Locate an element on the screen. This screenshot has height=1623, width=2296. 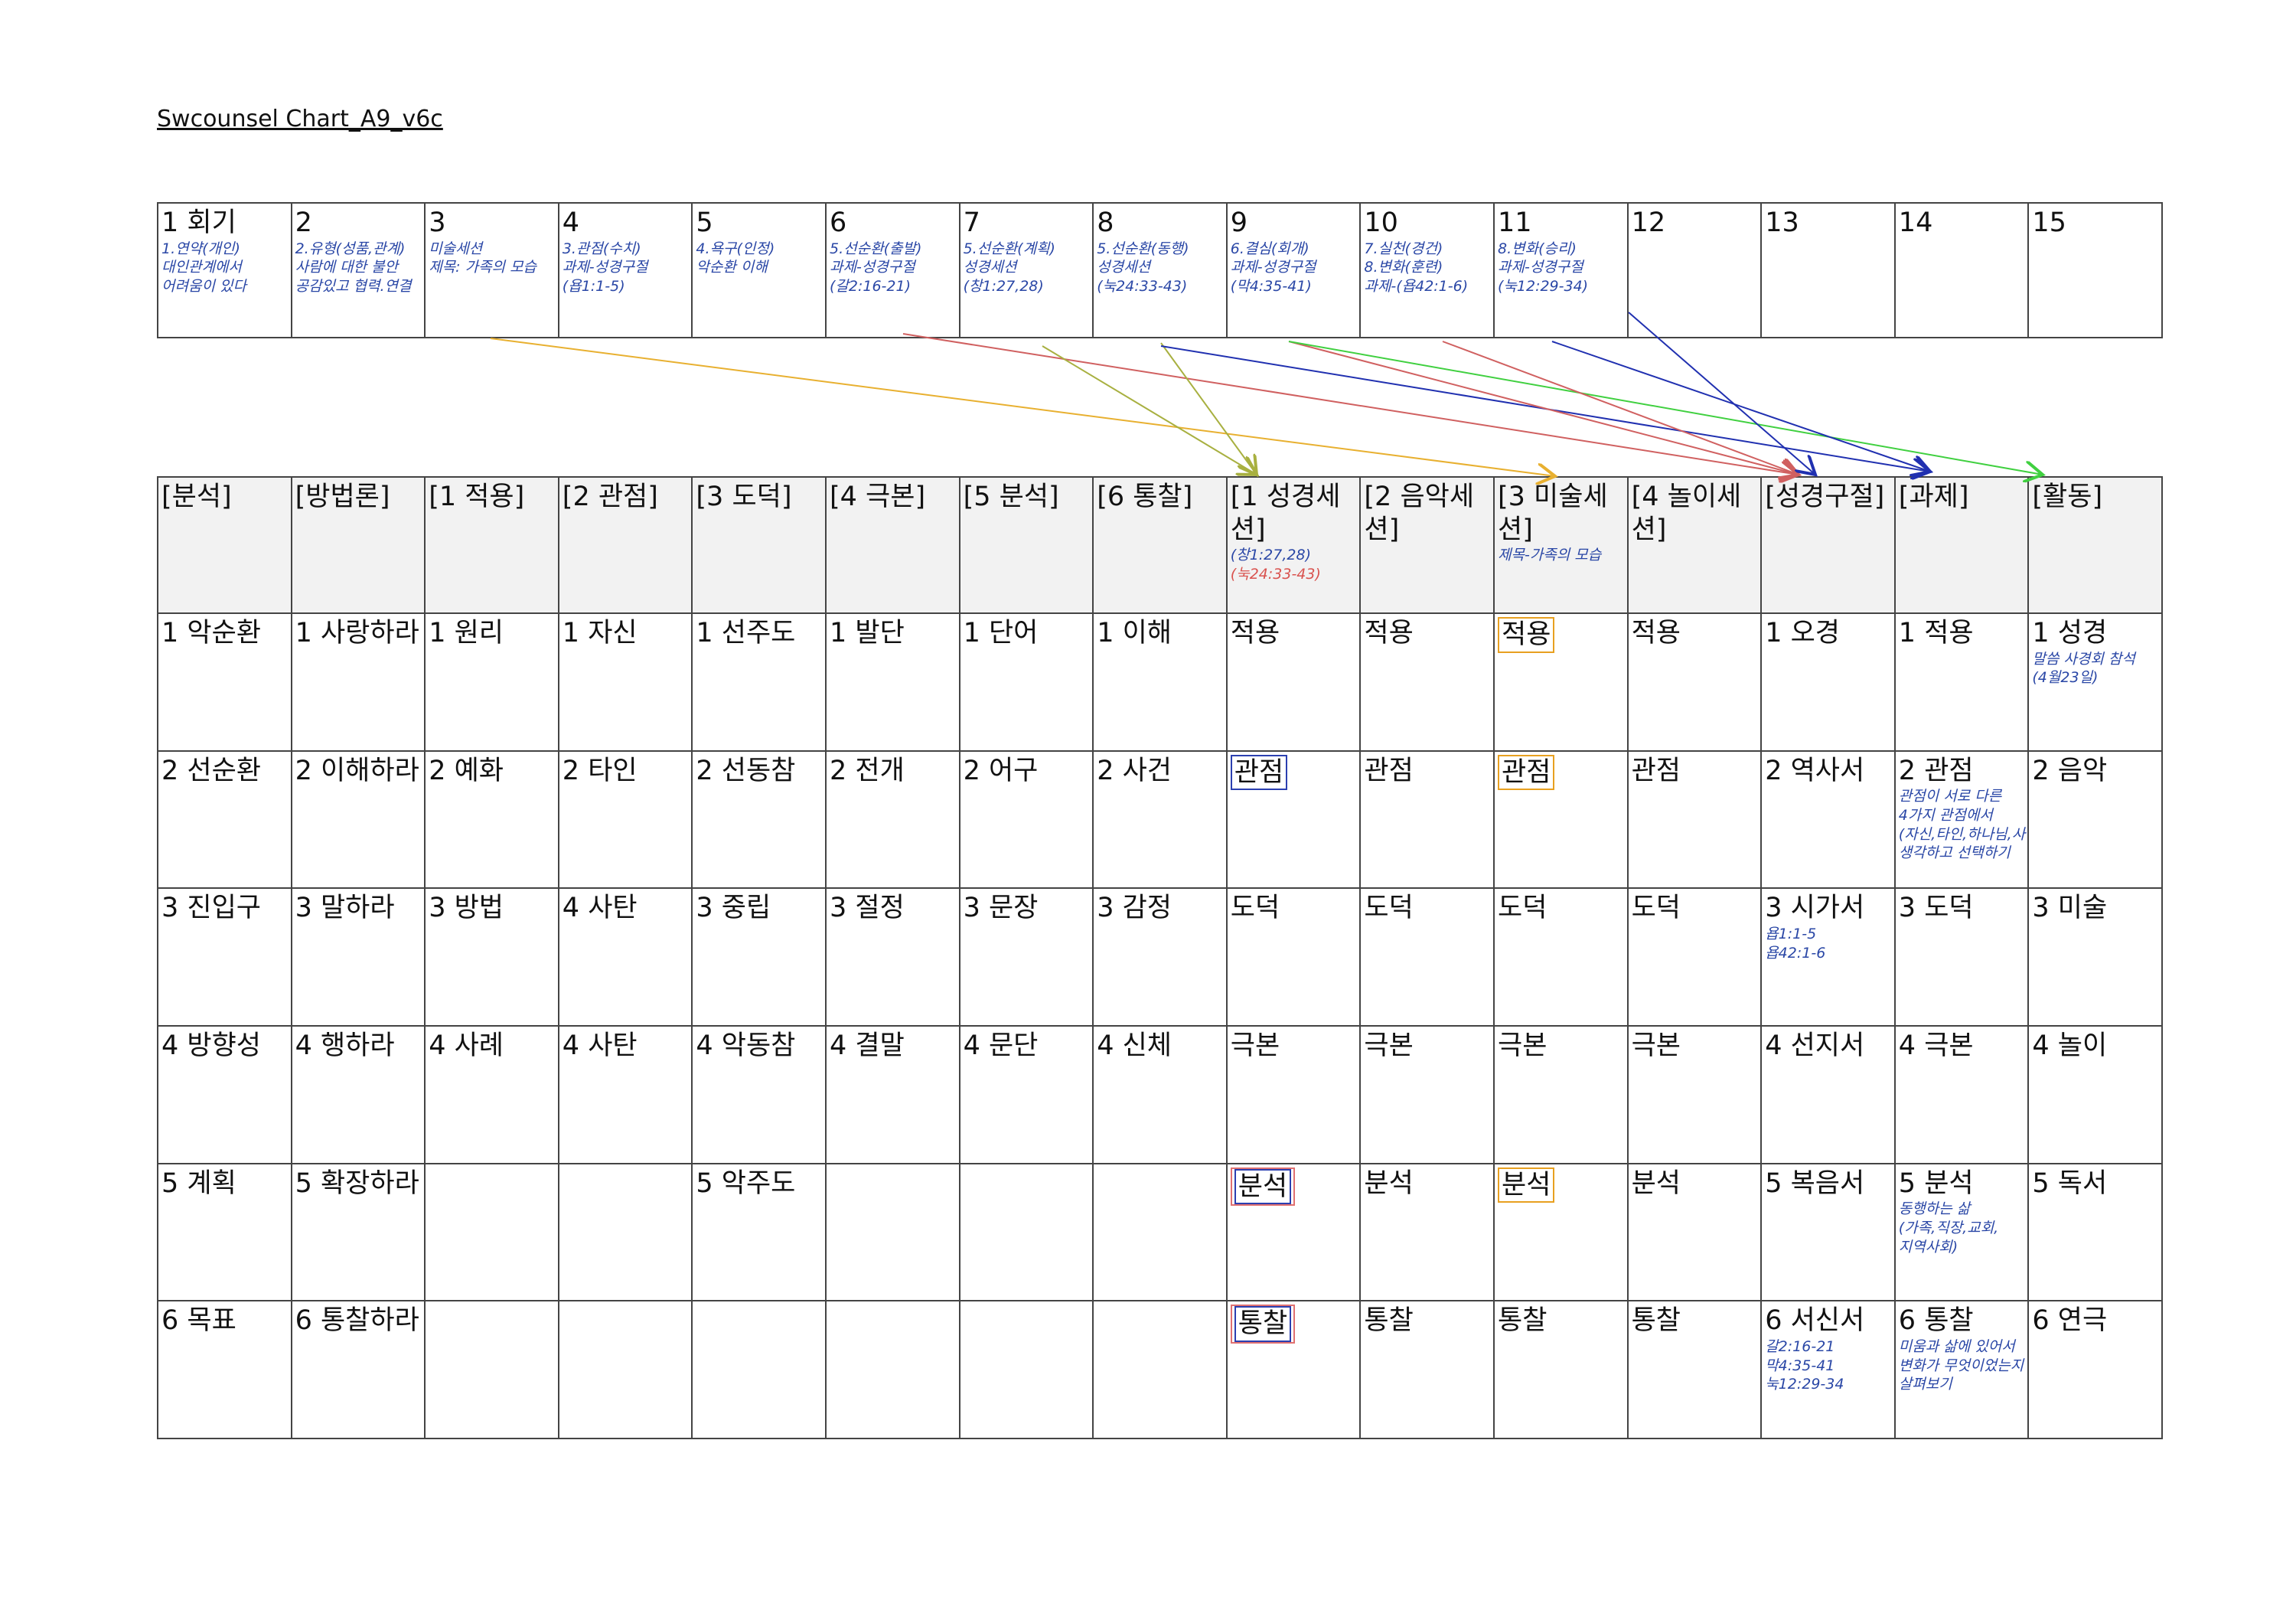
header-cell: [4 놀이세션] is located at coordinates (1695, 546).